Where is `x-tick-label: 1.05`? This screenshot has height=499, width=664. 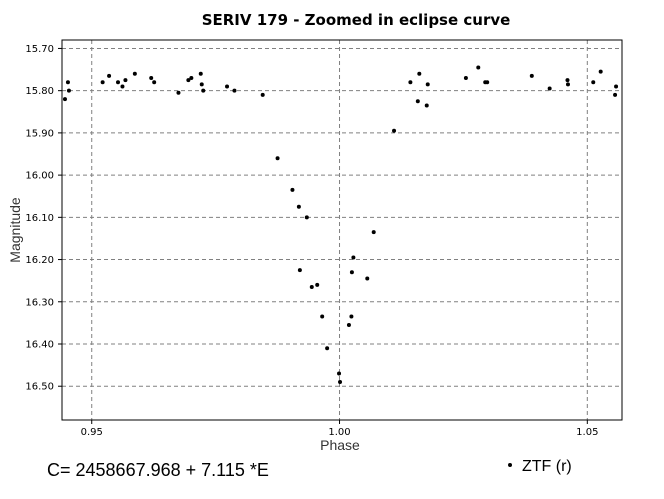
x-tick-label: 1.05 is located at coordinates (587, 432).